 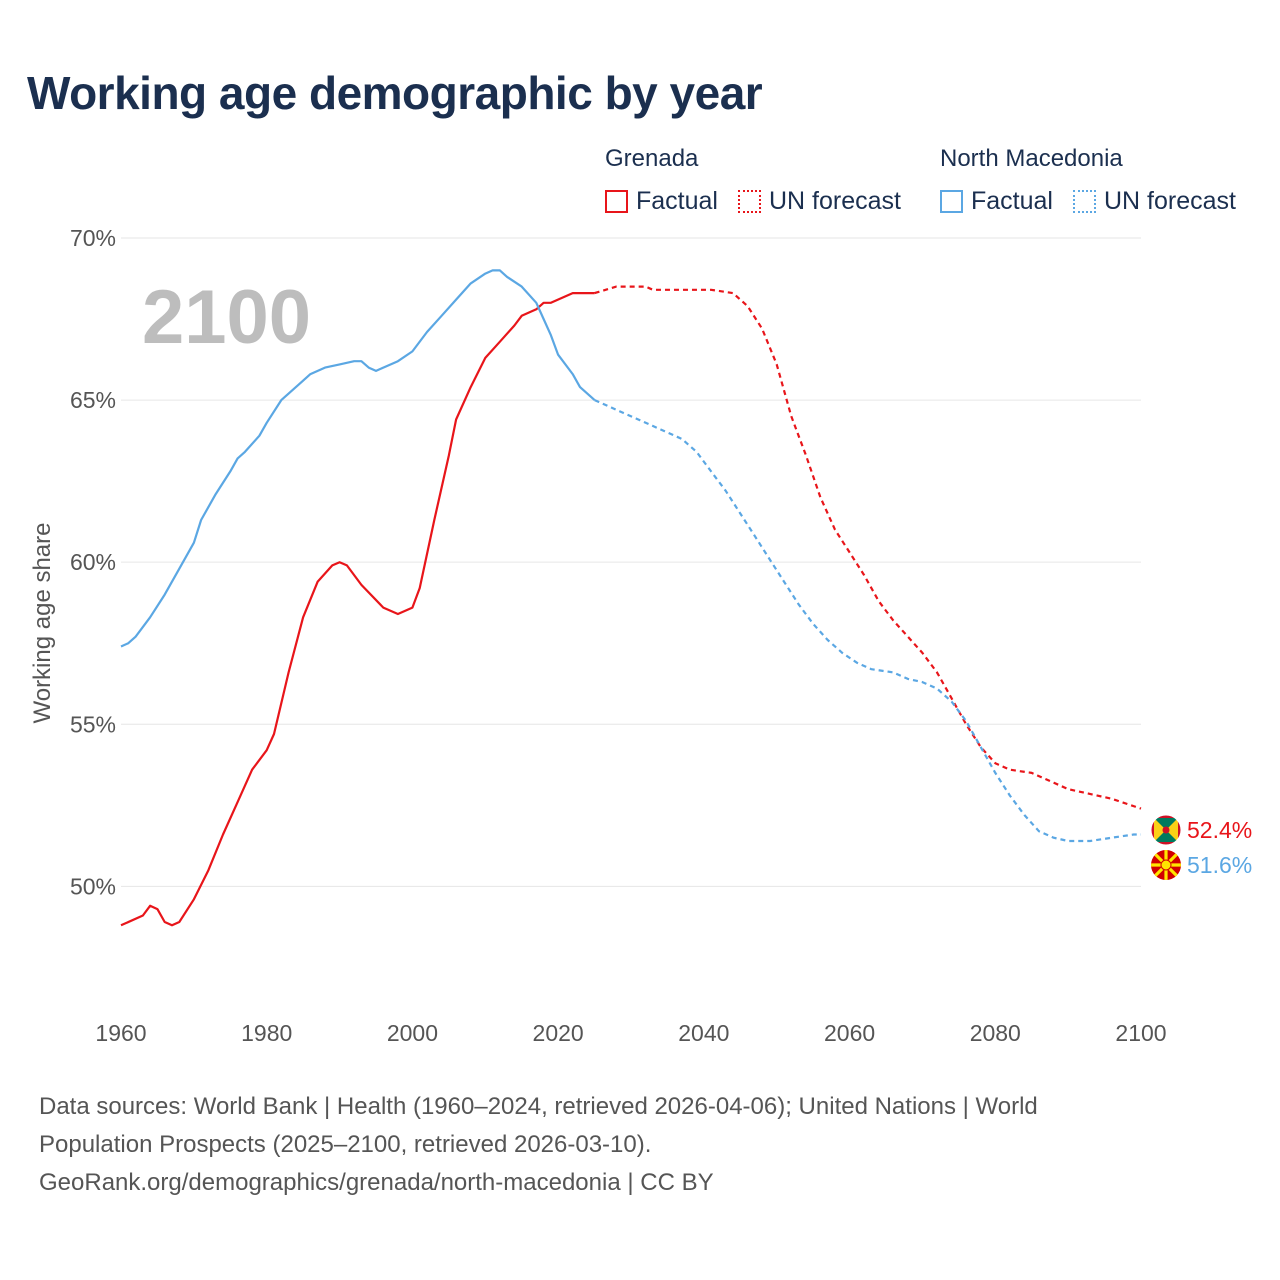 I want to click on chart-title: Working age demographic by year, so click(x=395, y=93).